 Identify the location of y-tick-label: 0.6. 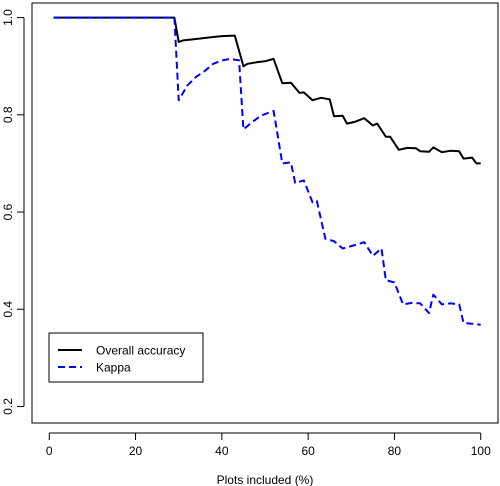
(8, 211).